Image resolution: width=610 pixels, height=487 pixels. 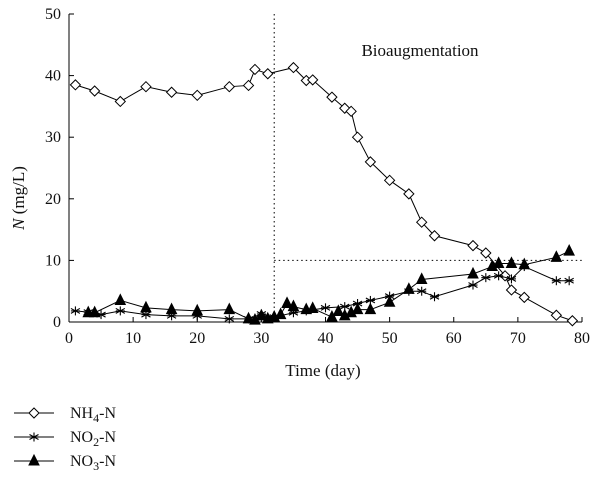 I want to click on y-tick-label: 20, so click(x=53, y=199).